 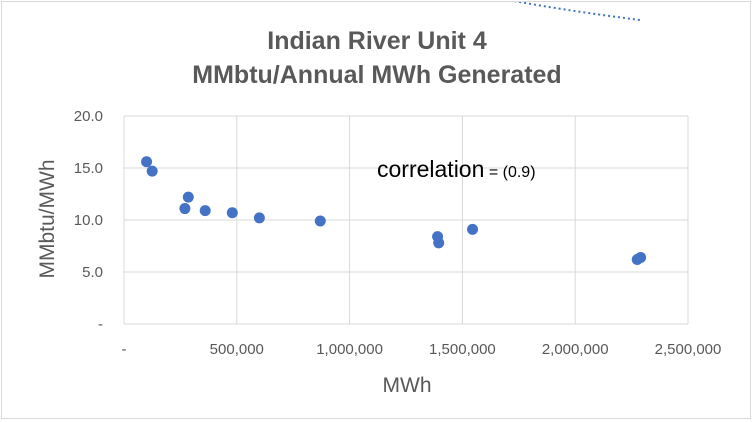 I want to click on y-tick-label: 5.0, so click(x=92, y=272).